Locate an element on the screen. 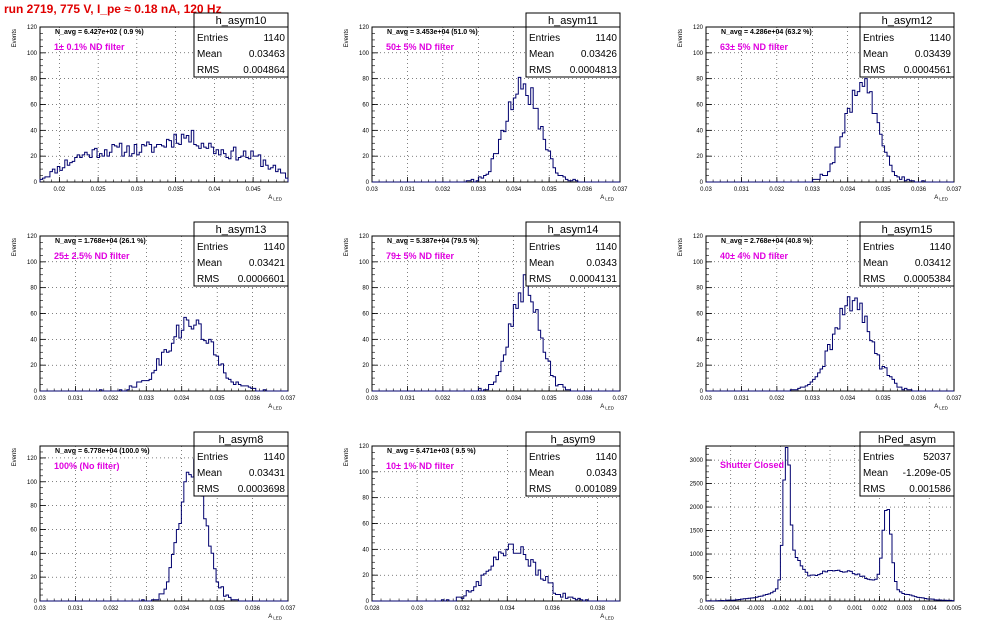 This screenshot has width=996, height=622. x-tick-label: 0.001 is located at coordinates (855, 609).